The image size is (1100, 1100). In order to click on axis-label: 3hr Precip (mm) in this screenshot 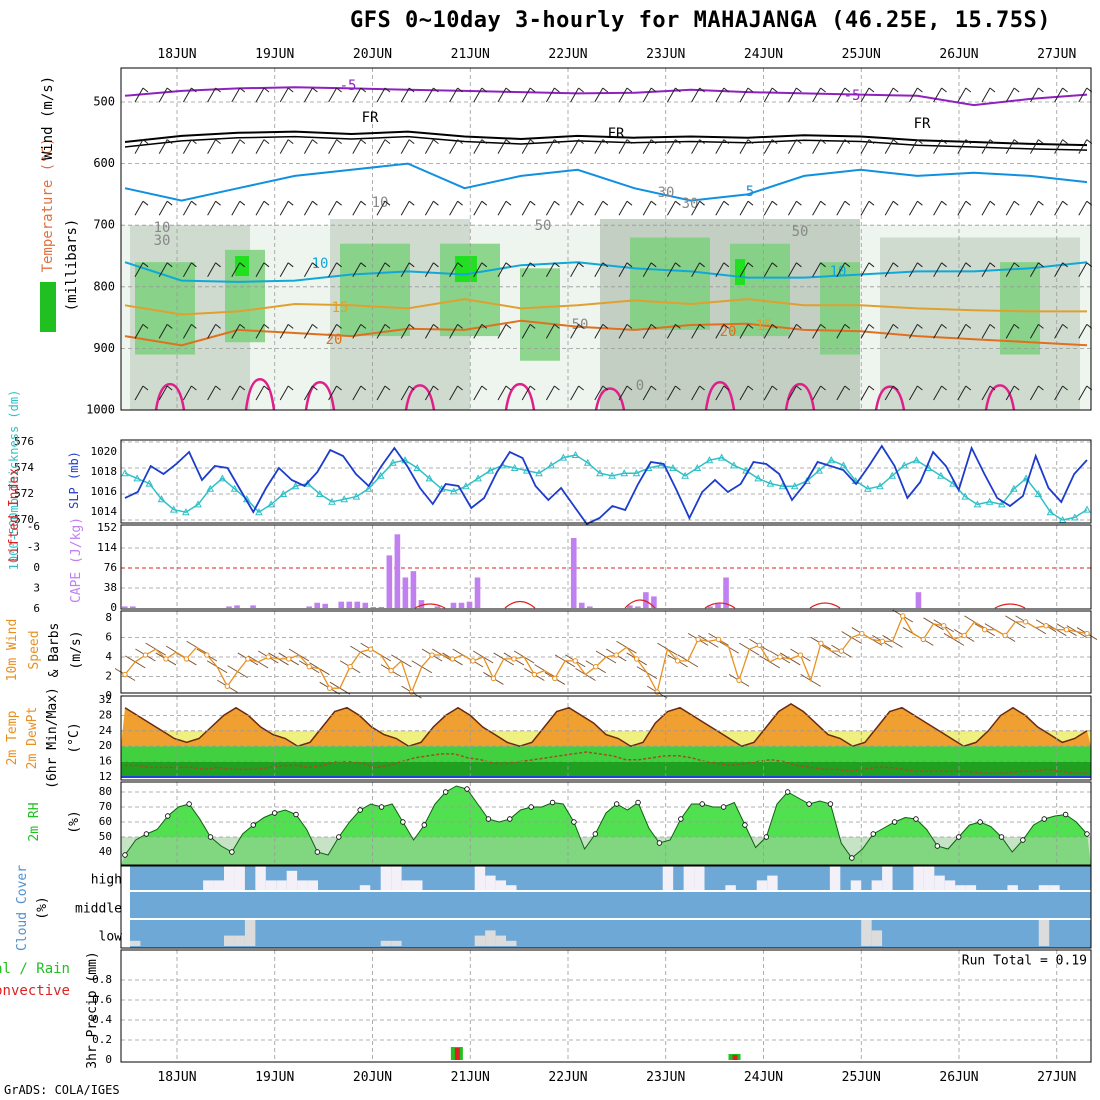, I will do `click(92, 1009)`.